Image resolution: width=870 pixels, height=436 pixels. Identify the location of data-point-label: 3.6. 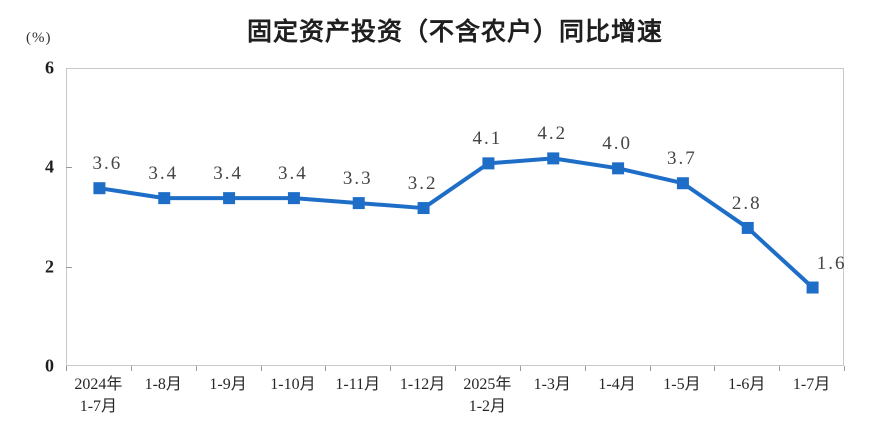
(107, 164).